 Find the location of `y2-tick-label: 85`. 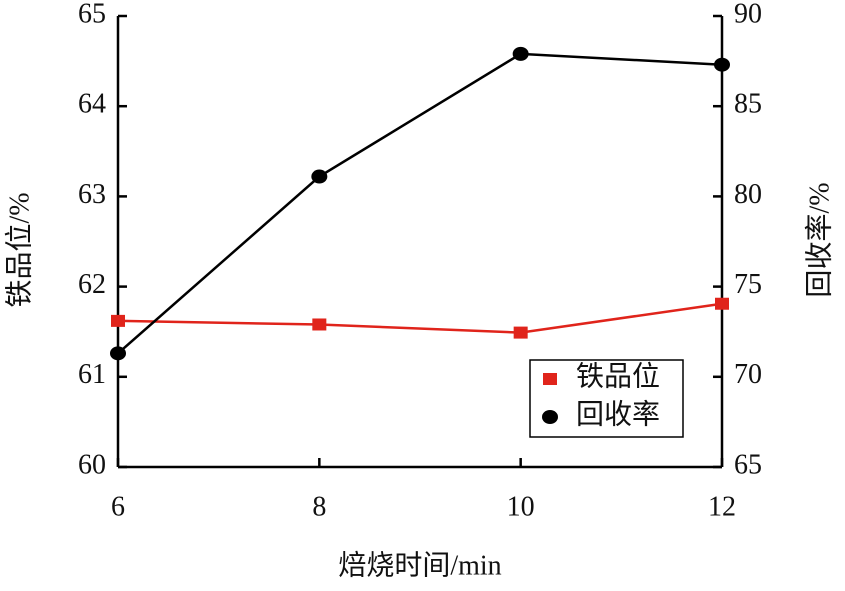

y2-tick-label: 85 is located at coordinates (748, 104).